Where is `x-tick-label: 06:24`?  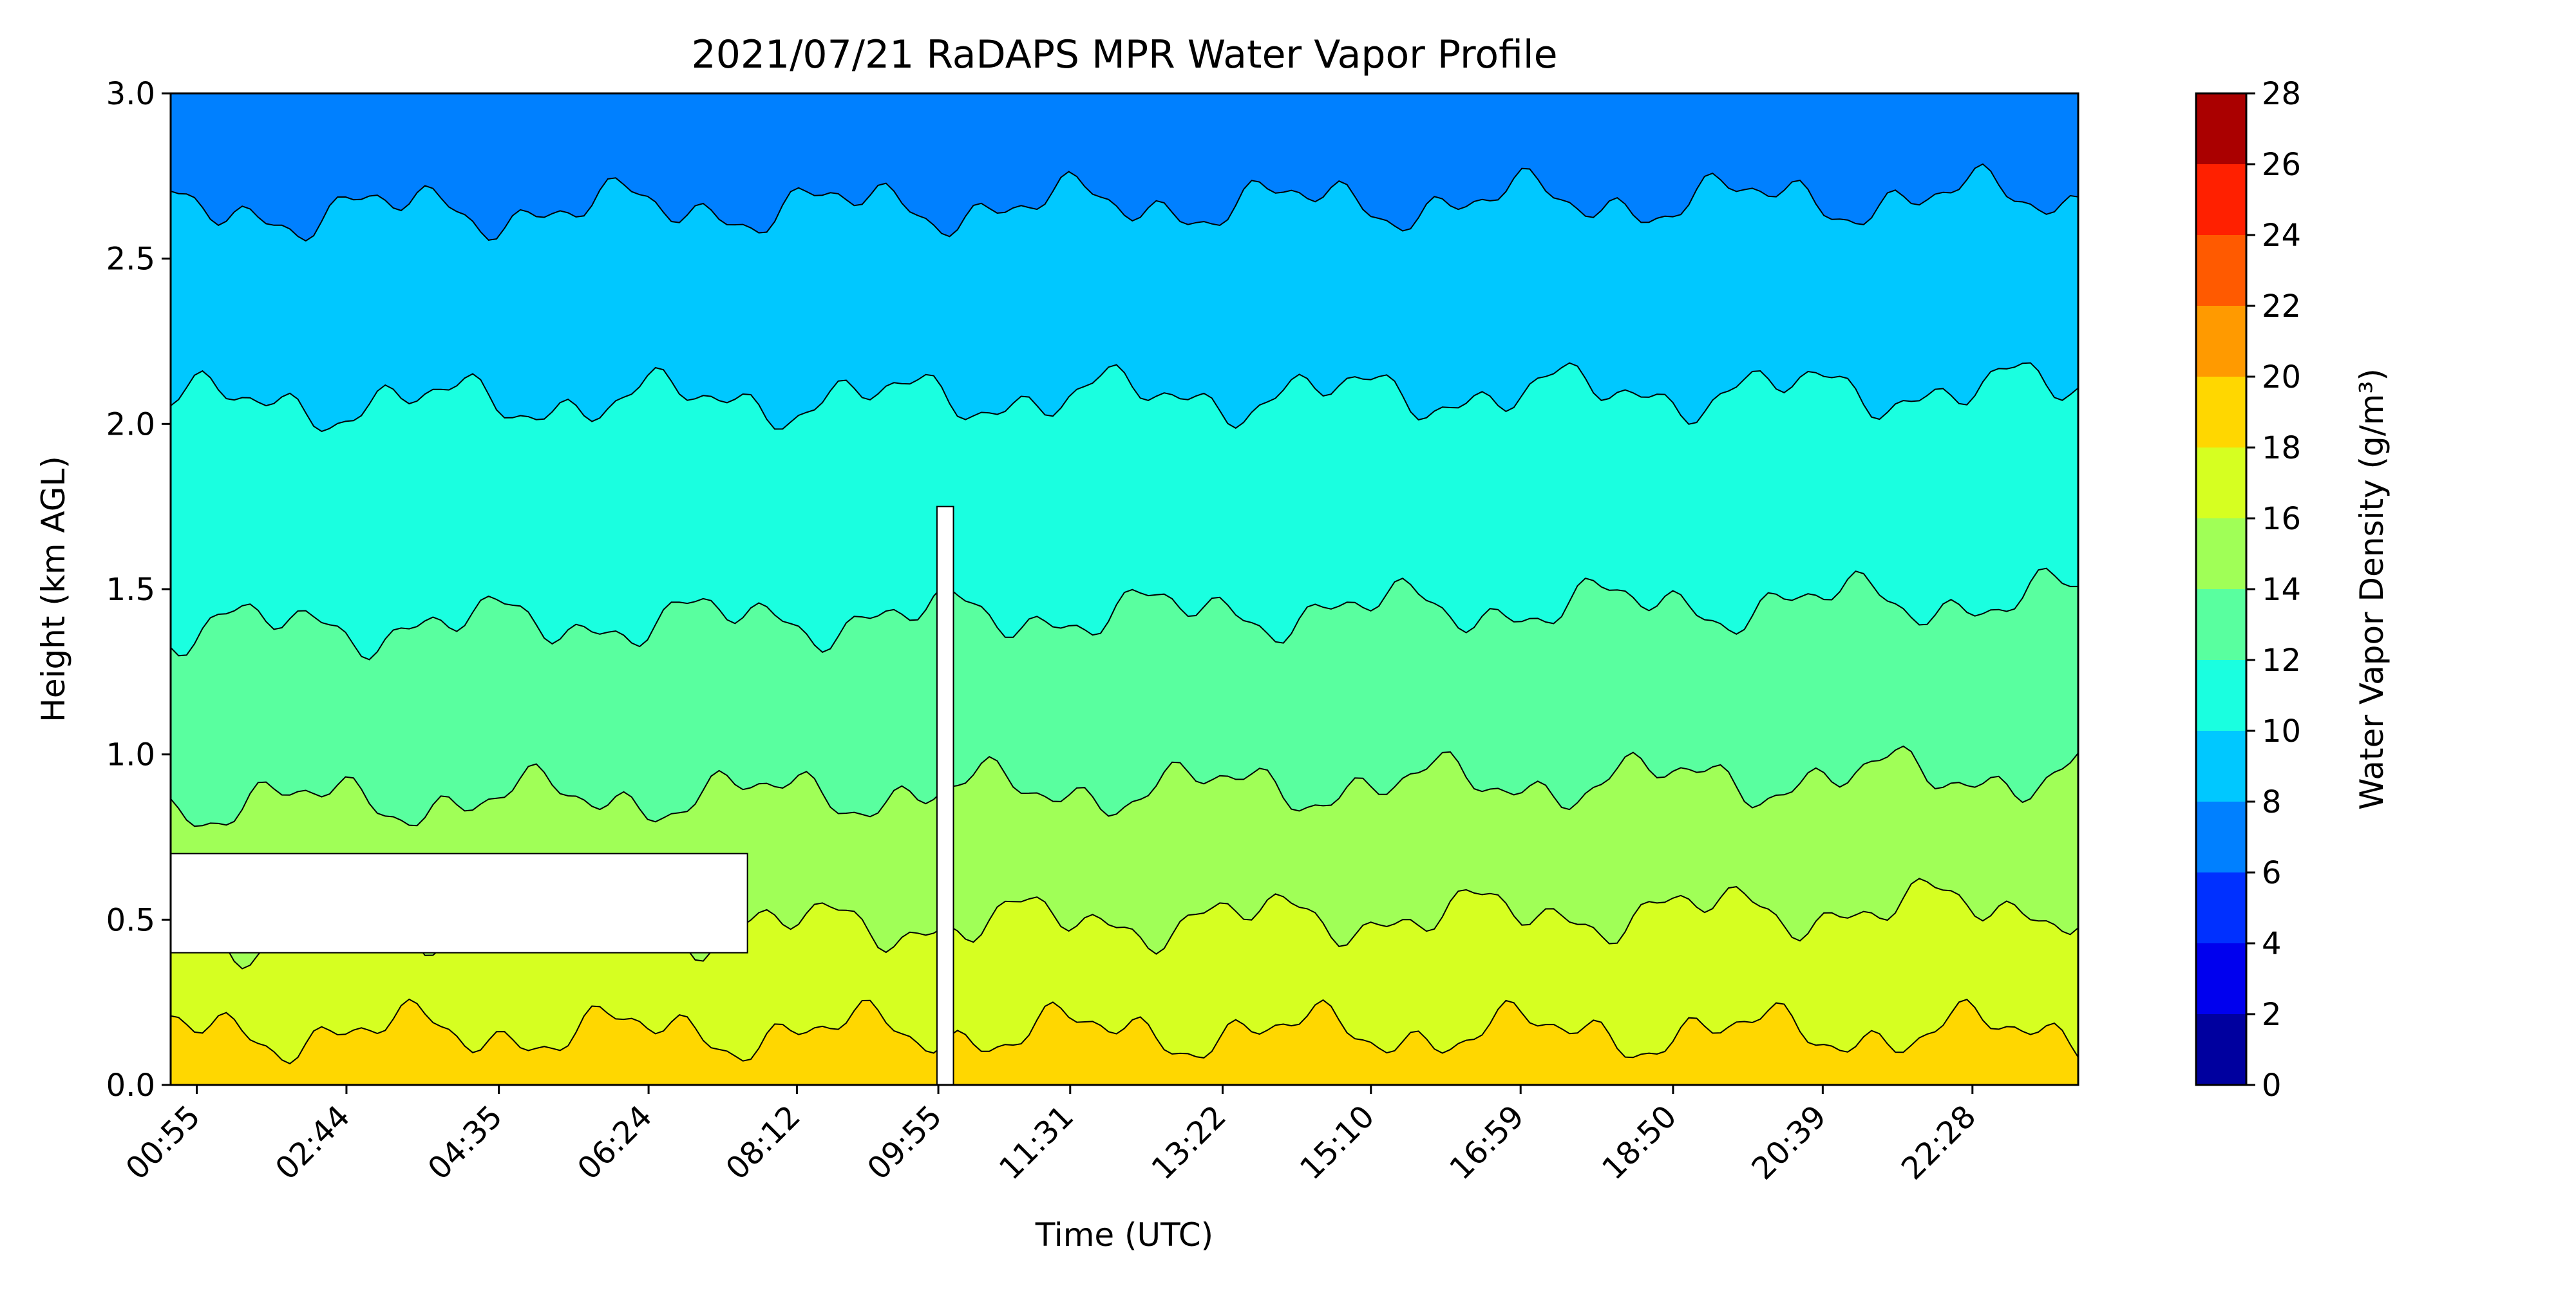 x-tick-label: 06:24 is located at coordinates (615, 1142).